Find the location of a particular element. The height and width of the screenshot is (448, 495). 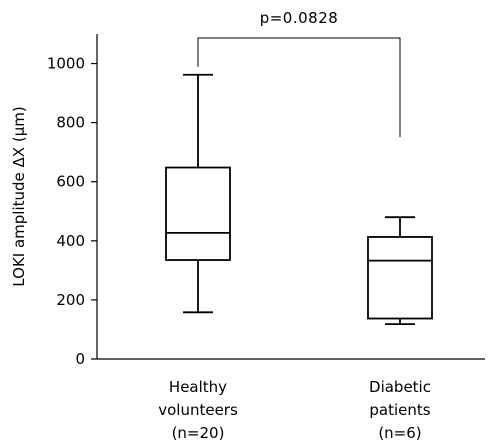

y-tick-label: 600 is located at coordinates (70, 182).